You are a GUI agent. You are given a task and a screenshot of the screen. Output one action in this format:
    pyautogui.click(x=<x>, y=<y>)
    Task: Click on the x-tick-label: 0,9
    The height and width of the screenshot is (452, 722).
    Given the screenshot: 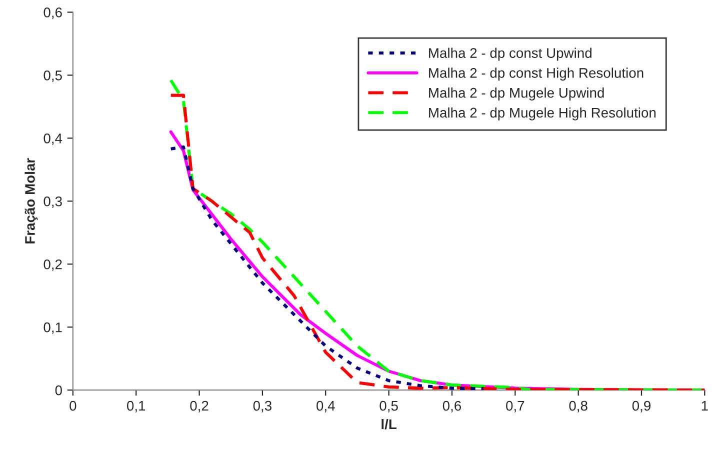 What is the action you would take?
    pyautogui.click(x=641, y=406)
    